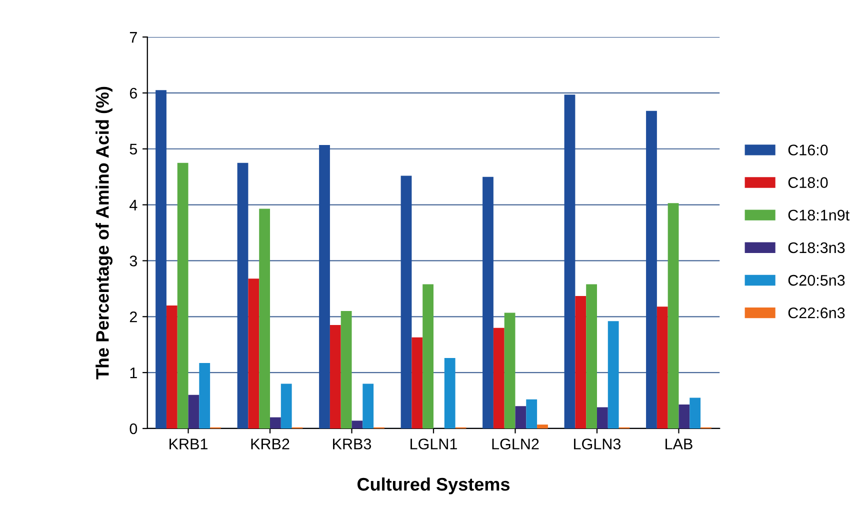 Image resolution: width=867 pixels, height=529 pixels. Describe the element at coordinates (816, 312) in the screenshot. I see `legend-label: C22:6n3` at that location.